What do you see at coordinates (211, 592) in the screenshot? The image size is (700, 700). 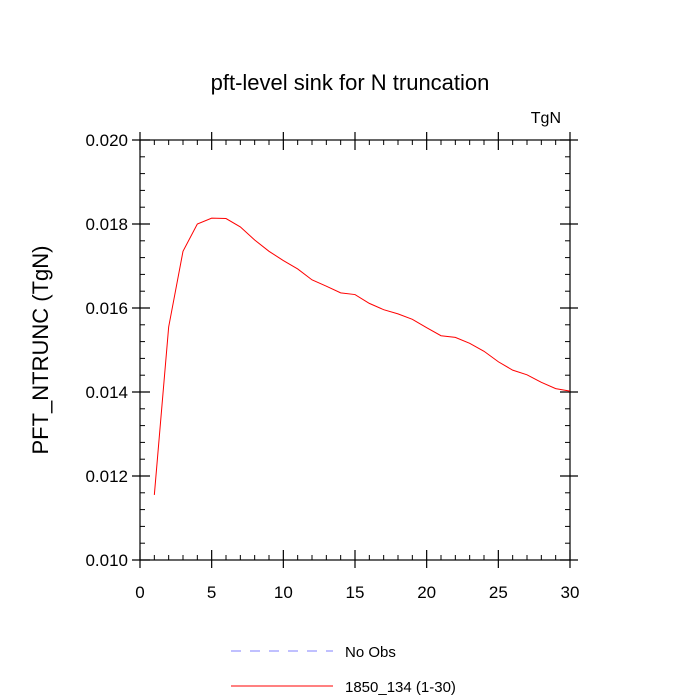 I see `x-tick-label: 5` at bounding box center [211, 592].